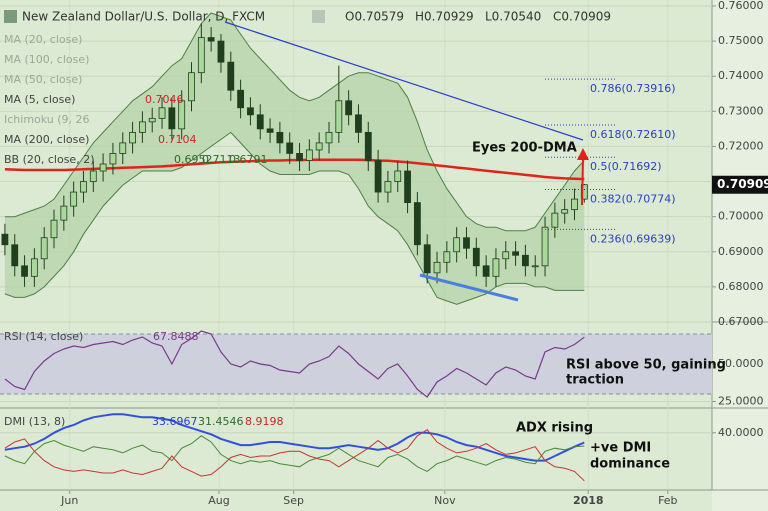 The image size is (768, 511). Describe the element at coordinates (221, 421) in the screenshot. I see `di-plus-value: 31.4546` at that location.